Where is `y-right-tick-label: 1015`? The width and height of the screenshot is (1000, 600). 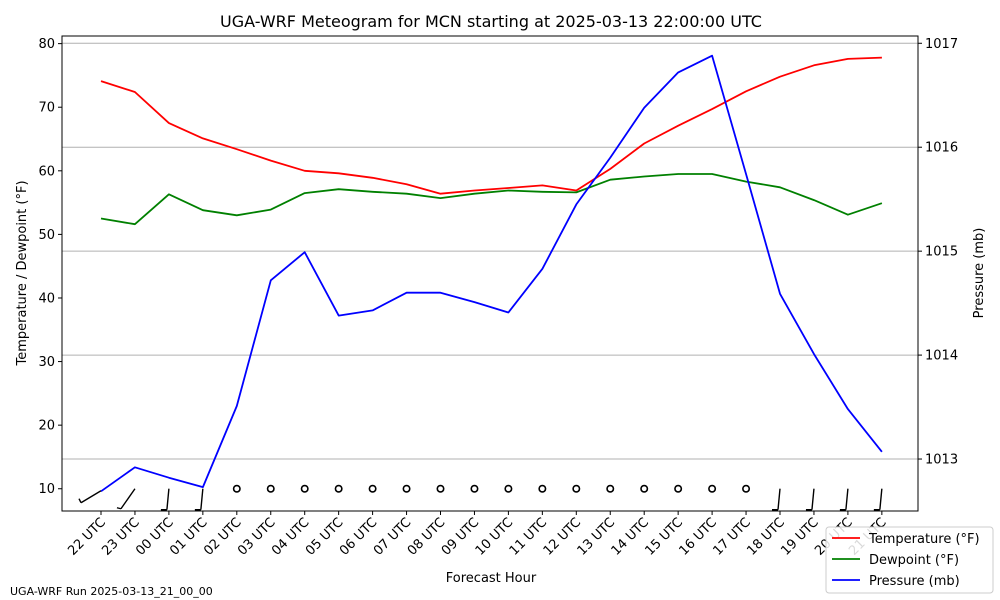
y-right-tick-label: 1015 is located at coordinates (941, 252).